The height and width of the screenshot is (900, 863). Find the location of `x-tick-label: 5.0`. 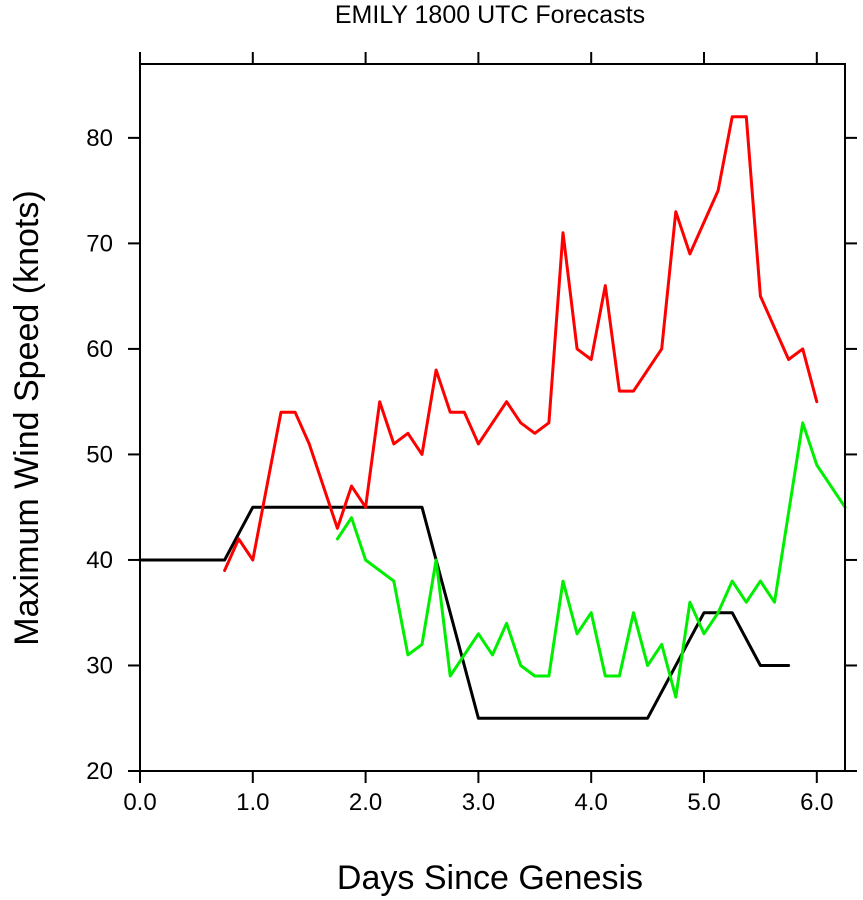

x-tick-label: 5.0 is located at coordinates (703, 802).